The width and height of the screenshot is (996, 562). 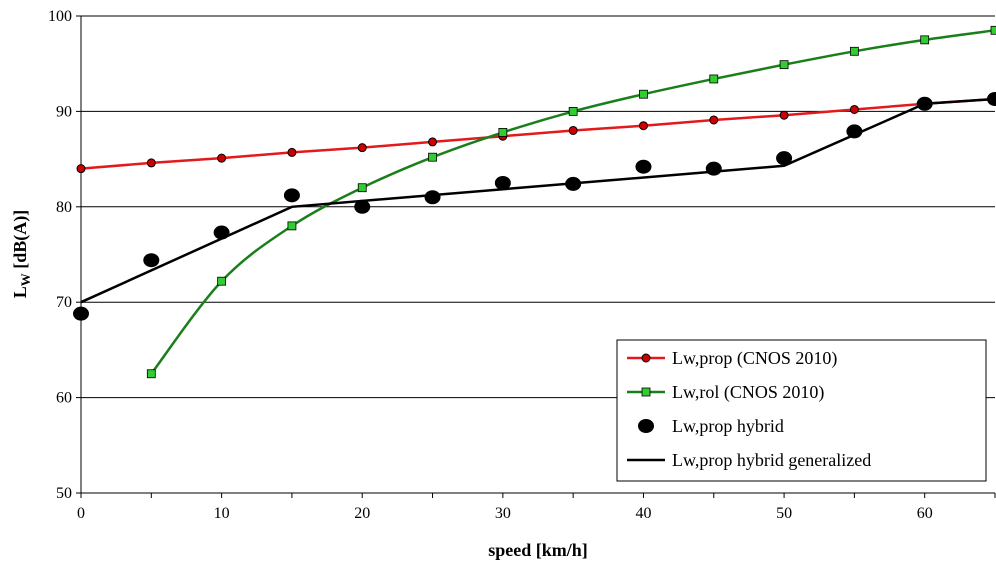 What do you see at coordinates (538, 550) in the screenshot?
I see `x-axis-title: speed [km/h]` at bounding box center [538, 550].